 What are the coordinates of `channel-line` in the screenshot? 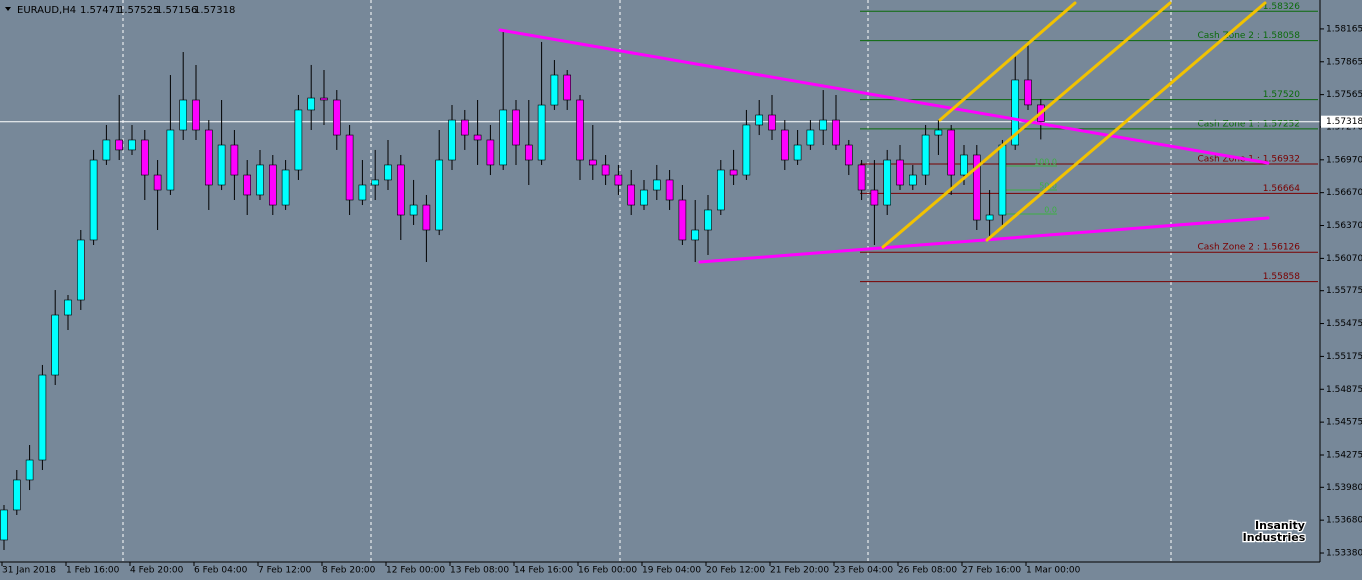 It's located at (1007, 61).